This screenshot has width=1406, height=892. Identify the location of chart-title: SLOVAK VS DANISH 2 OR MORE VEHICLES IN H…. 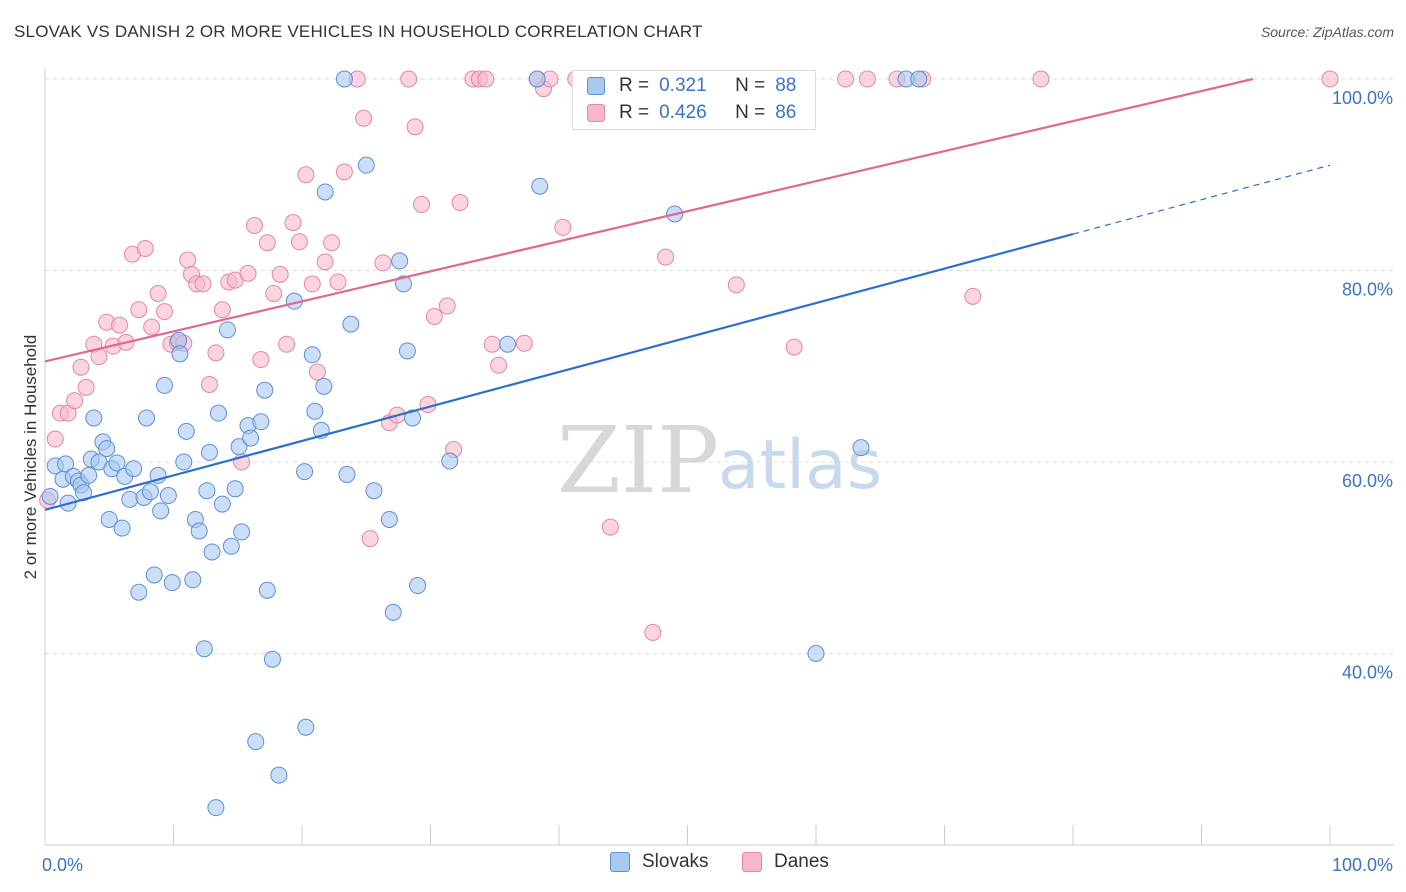
(358, 31).